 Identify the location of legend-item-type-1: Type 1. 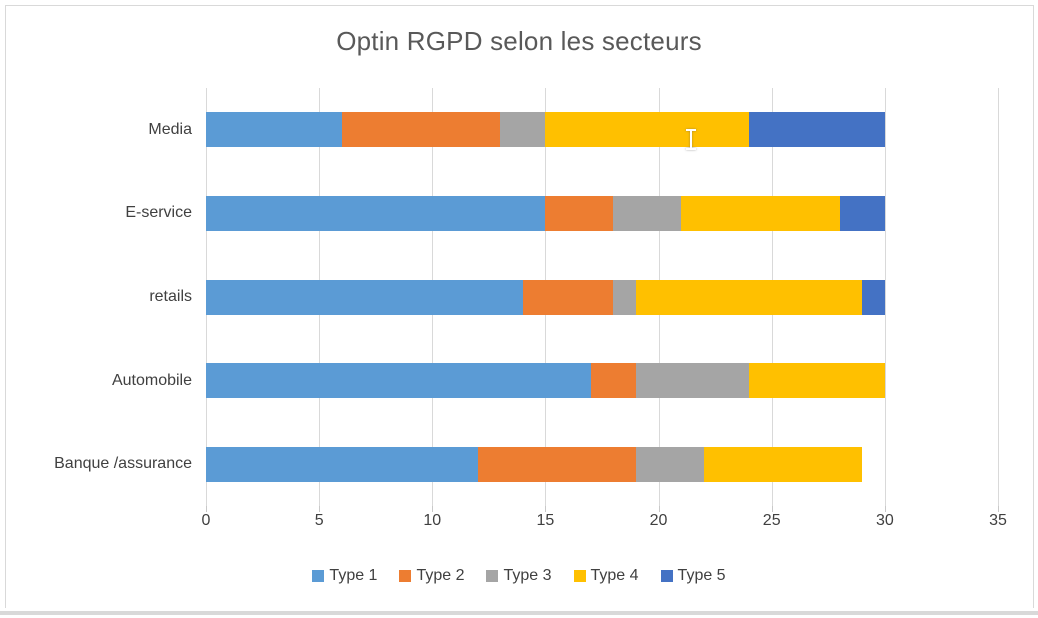
(344, 576).